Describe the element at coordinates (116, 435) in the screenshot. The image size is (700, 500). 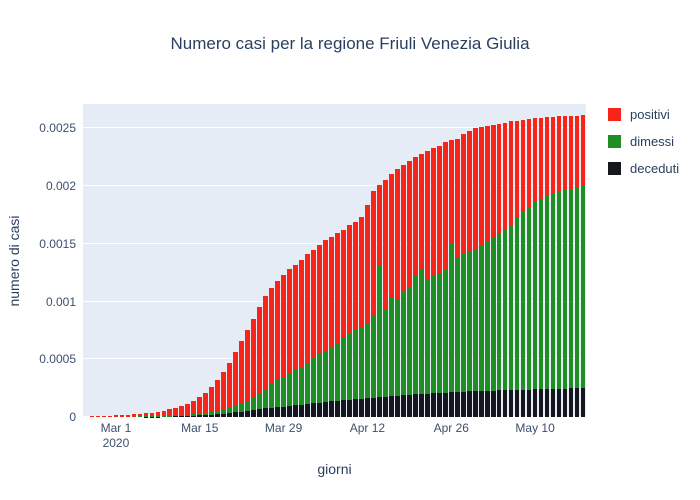
I see `x-tick-label: Mar 1 2020` at that location.